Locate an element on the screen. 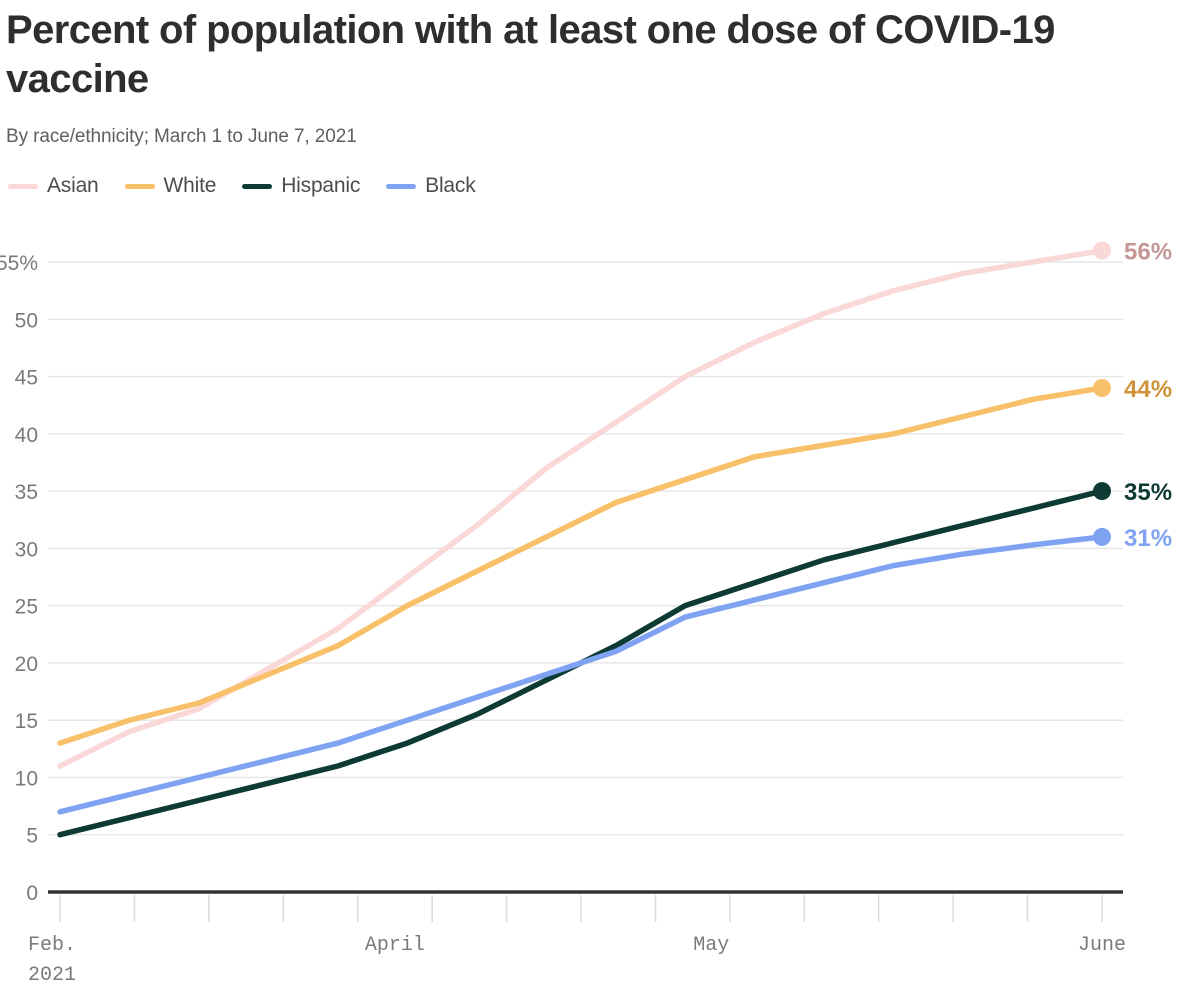 This screenshot has height=990, width=1200. y-axis-tick-label: 5 is located at coordinates (32, 836).